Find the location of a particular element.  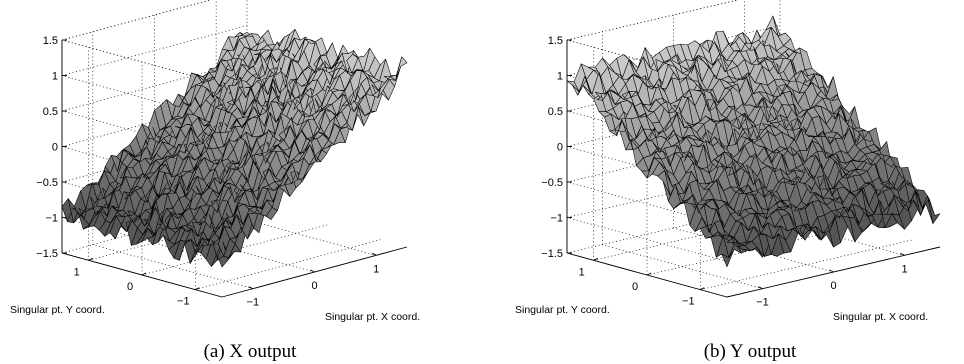

panel-b-xlabel: Singular pt. X coord. is located at coordinates (880, 317).